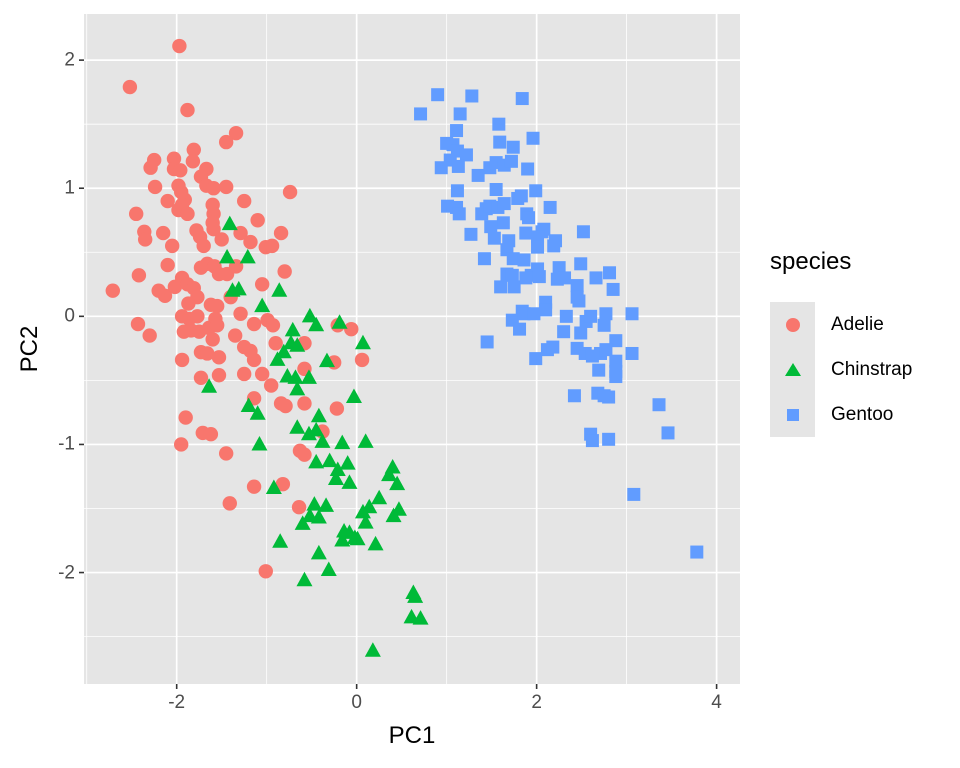 The height and width of the screenshot is (768, 960). I want to click on legend: species Adelie Chinstrap Gentoo, so click(841, 343).